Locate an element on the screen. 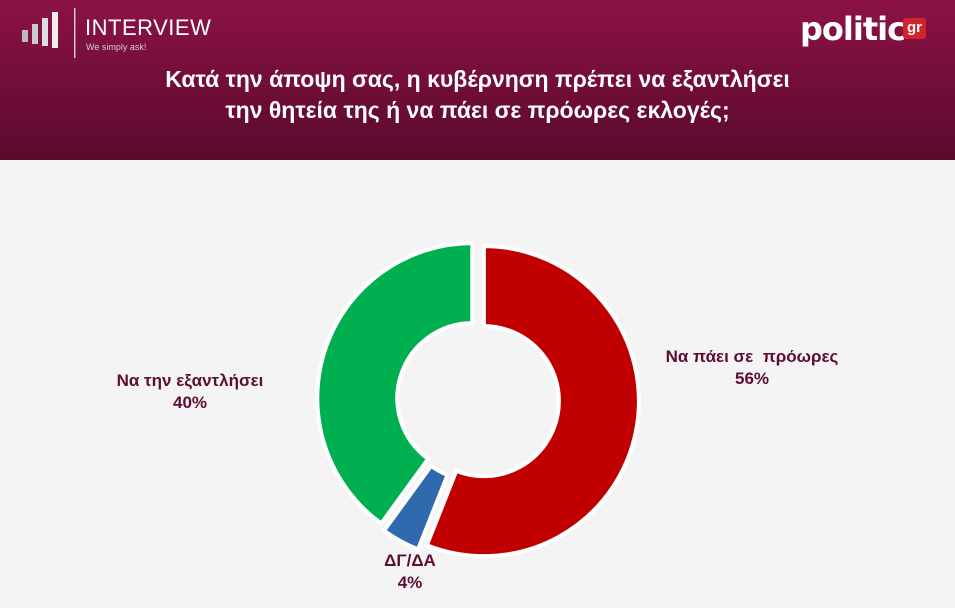 The image size is (955, 608). brand-suffix: gr is located at coordinates (914, 28).